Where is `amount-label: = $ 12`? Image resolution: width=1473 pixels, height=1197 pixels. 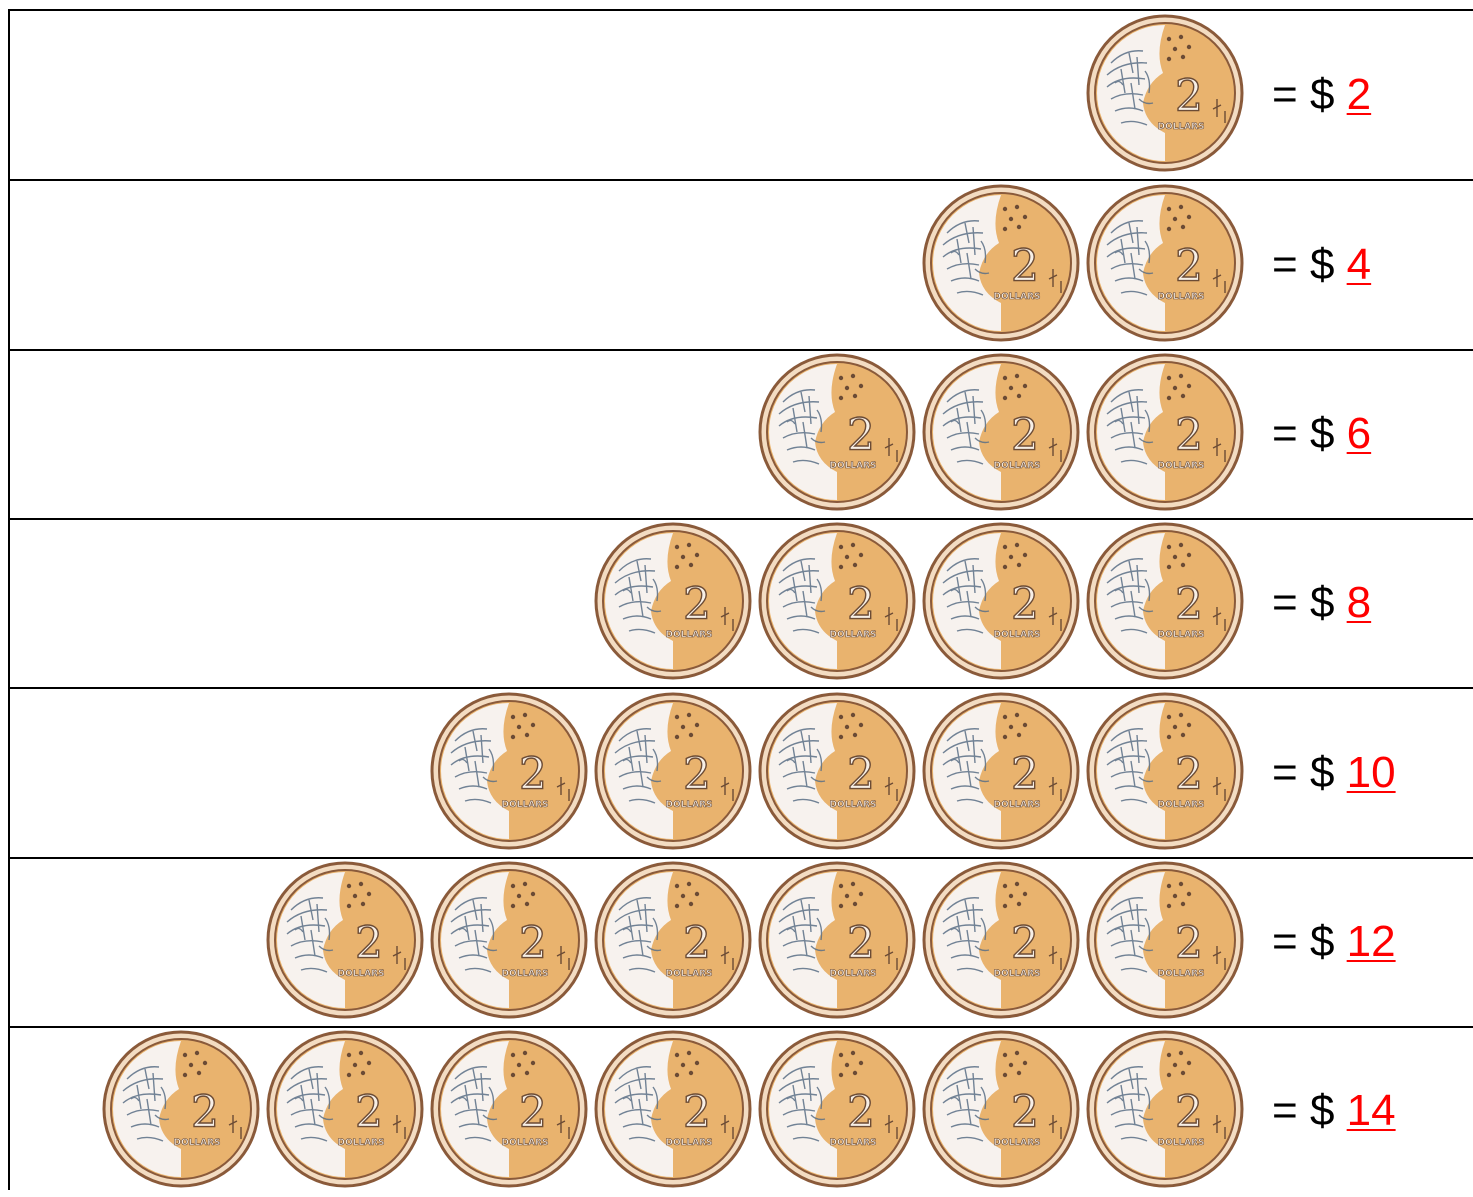 amount-label: = $ 12 is located at coordinates (1334, 942).